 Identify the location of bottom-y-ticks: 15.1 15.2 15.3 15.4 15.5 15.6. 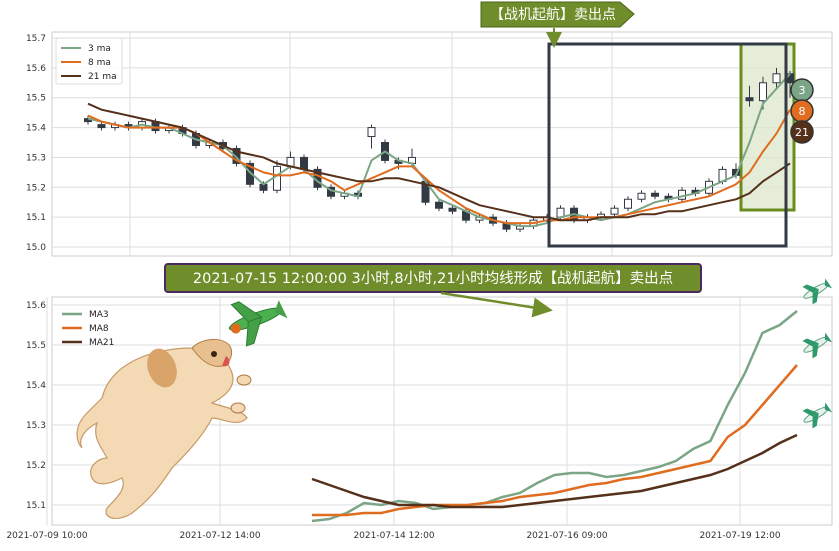
(36, 406).